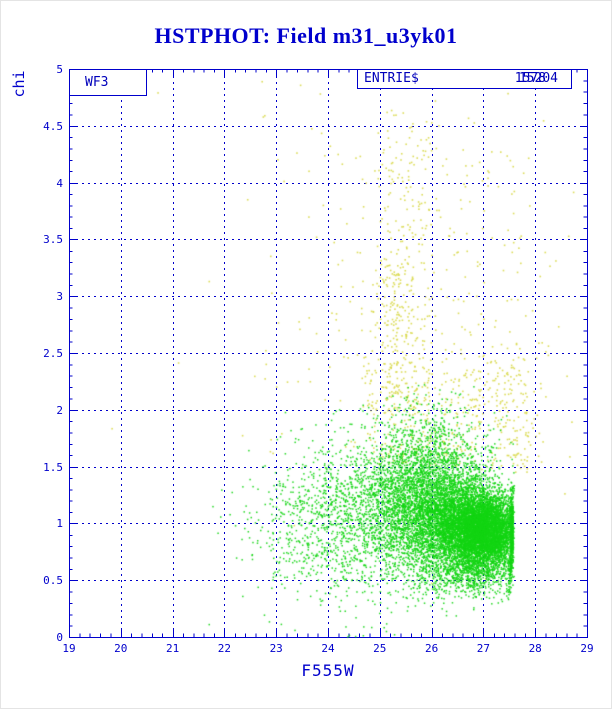 The width and height of the screenshot is (612, 709). What do you see at coordinates (59, 183) in the screenshot?
I see `y-tick-label: 4` at bounding box center [59, 183].